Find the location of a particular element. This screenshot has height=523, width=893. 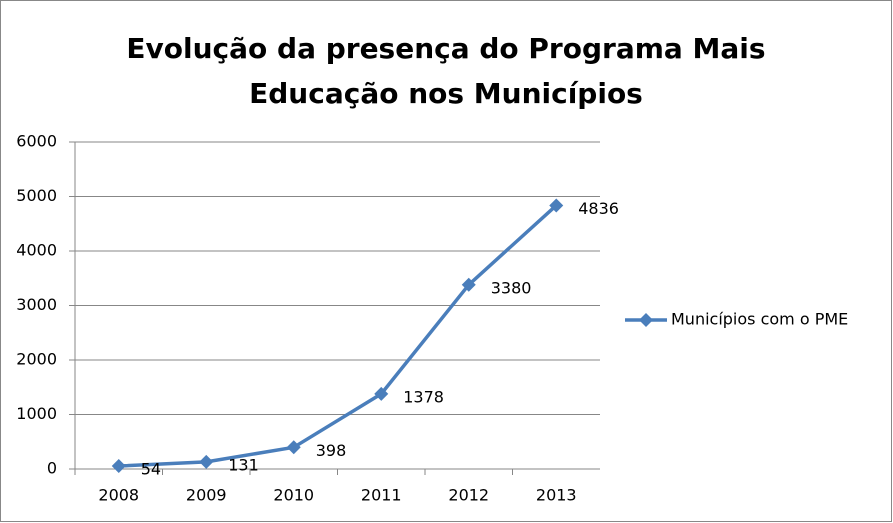

x-tick-label: 2012 is located at coordinates (468, 495).